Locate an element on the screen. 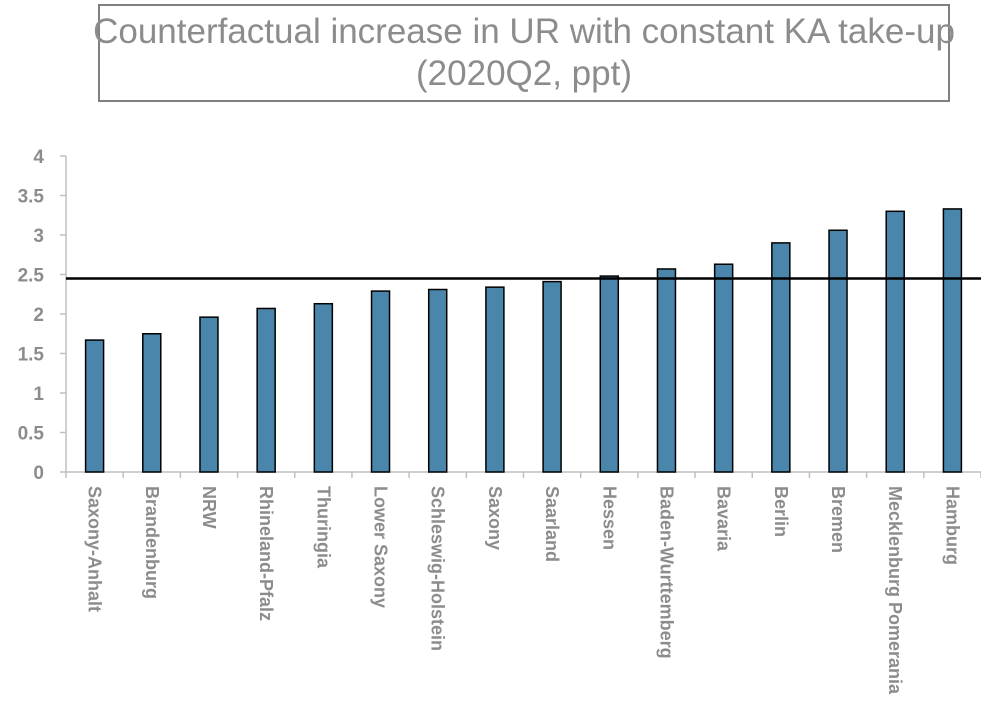 The width and height of the screenshot is (981, 728). y-tick-label: 0.5 is located at coordinates (31, 434).